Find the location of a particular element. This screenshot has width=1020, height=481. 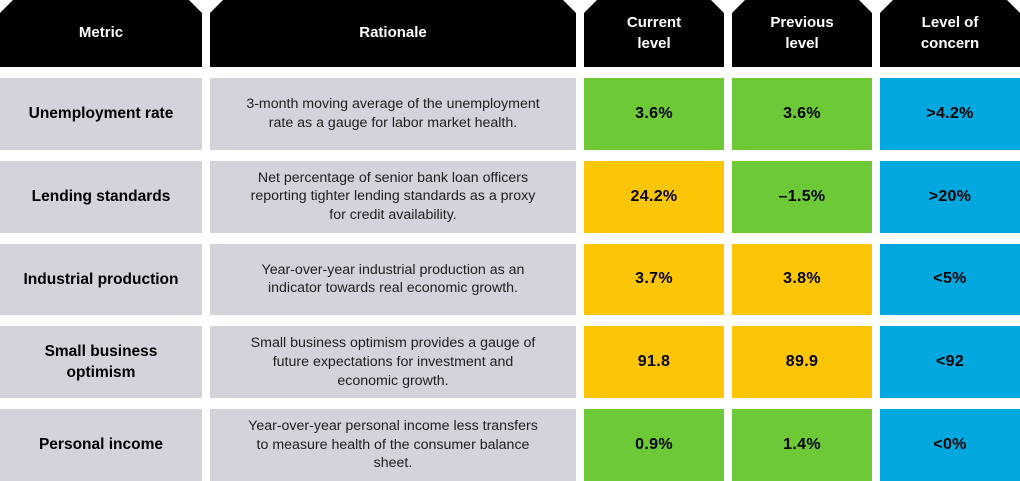

column-header-label: Rationale is located at coordinates (393, 33).